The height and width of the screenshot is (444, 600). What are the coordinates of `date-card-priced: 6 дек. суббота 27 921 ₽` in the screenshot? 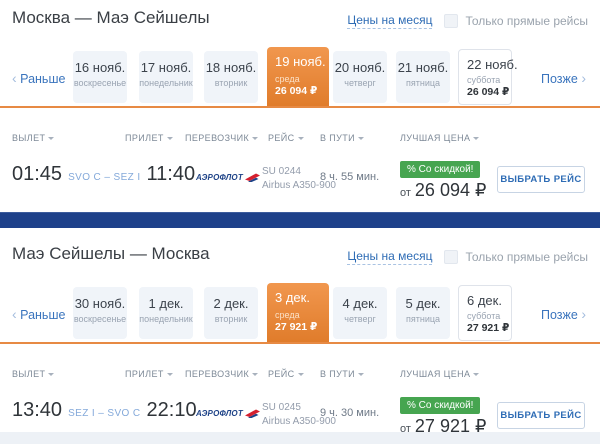 It's located at (485, 313).